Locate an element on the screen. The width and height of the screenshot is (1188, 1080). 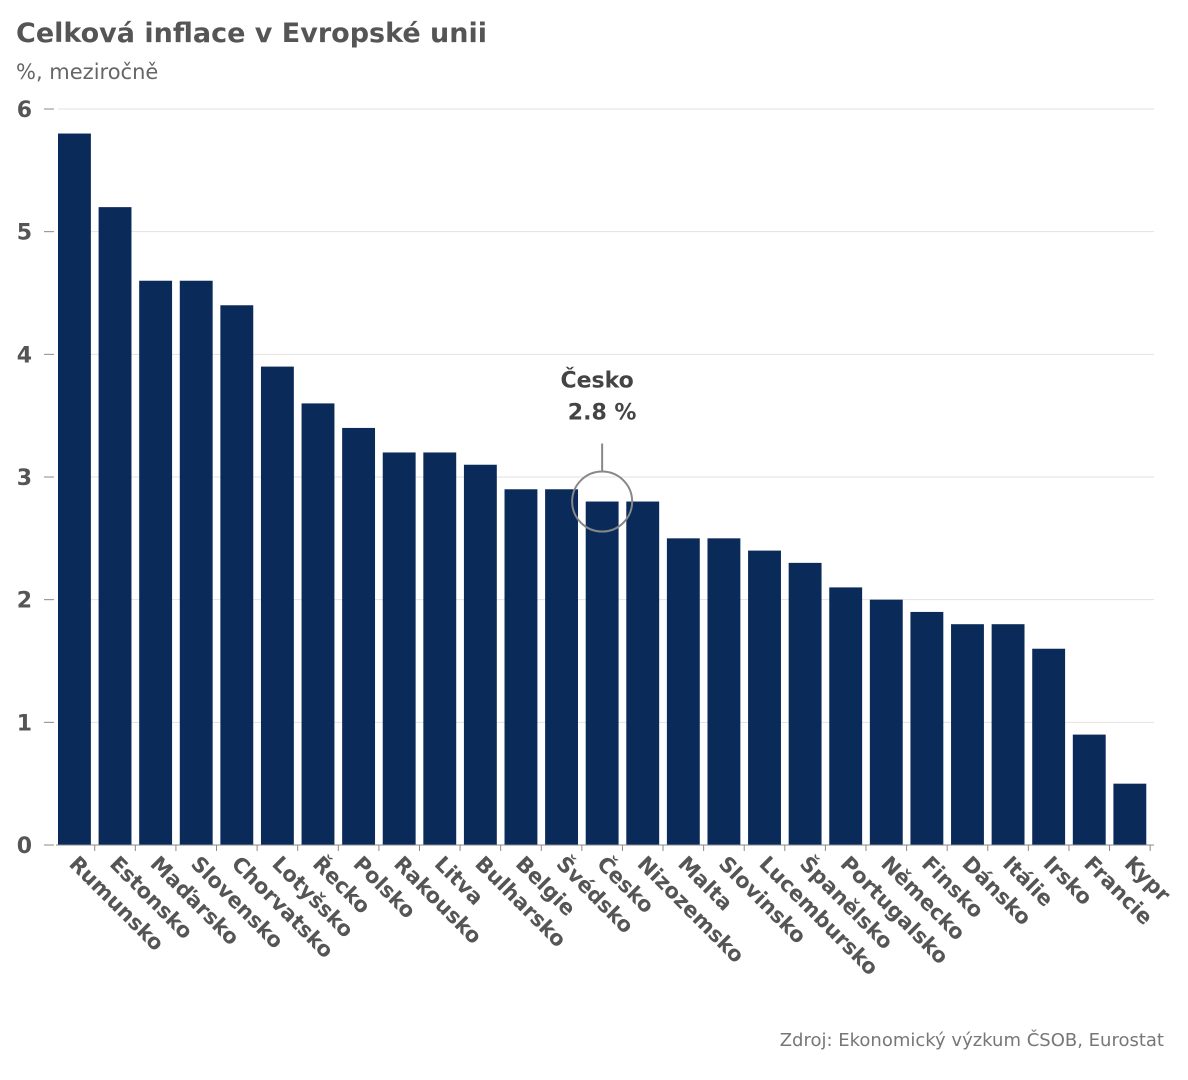
chart-title: Celková inflace v Evropské unii is located at coordinates (252, 33).